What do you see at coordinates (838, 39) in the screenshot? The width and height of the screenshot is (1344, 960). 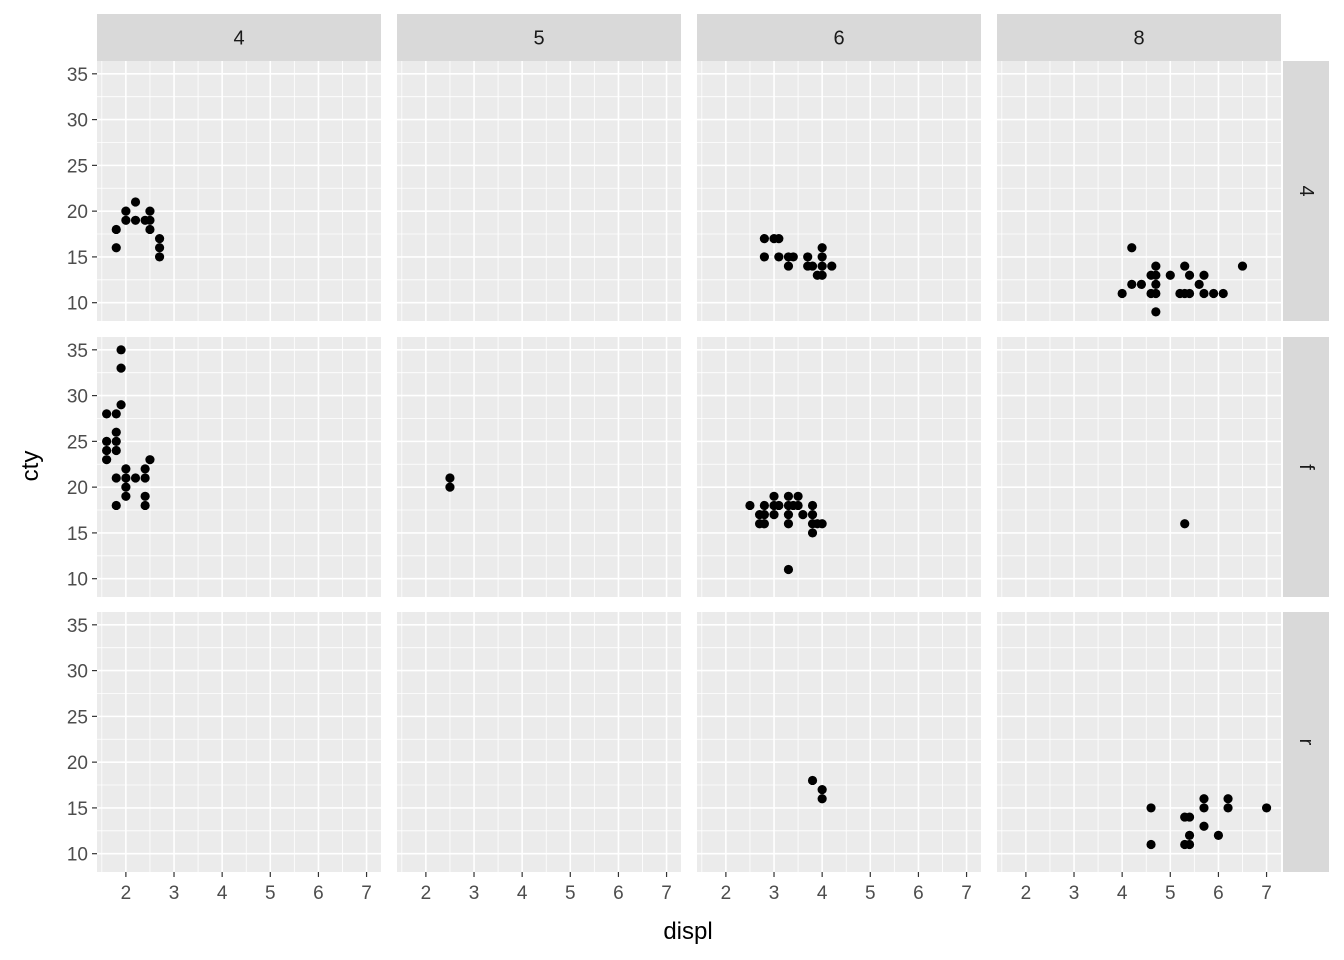 I see `column-strip-label-6: 6` at bounding box center [838, 39].